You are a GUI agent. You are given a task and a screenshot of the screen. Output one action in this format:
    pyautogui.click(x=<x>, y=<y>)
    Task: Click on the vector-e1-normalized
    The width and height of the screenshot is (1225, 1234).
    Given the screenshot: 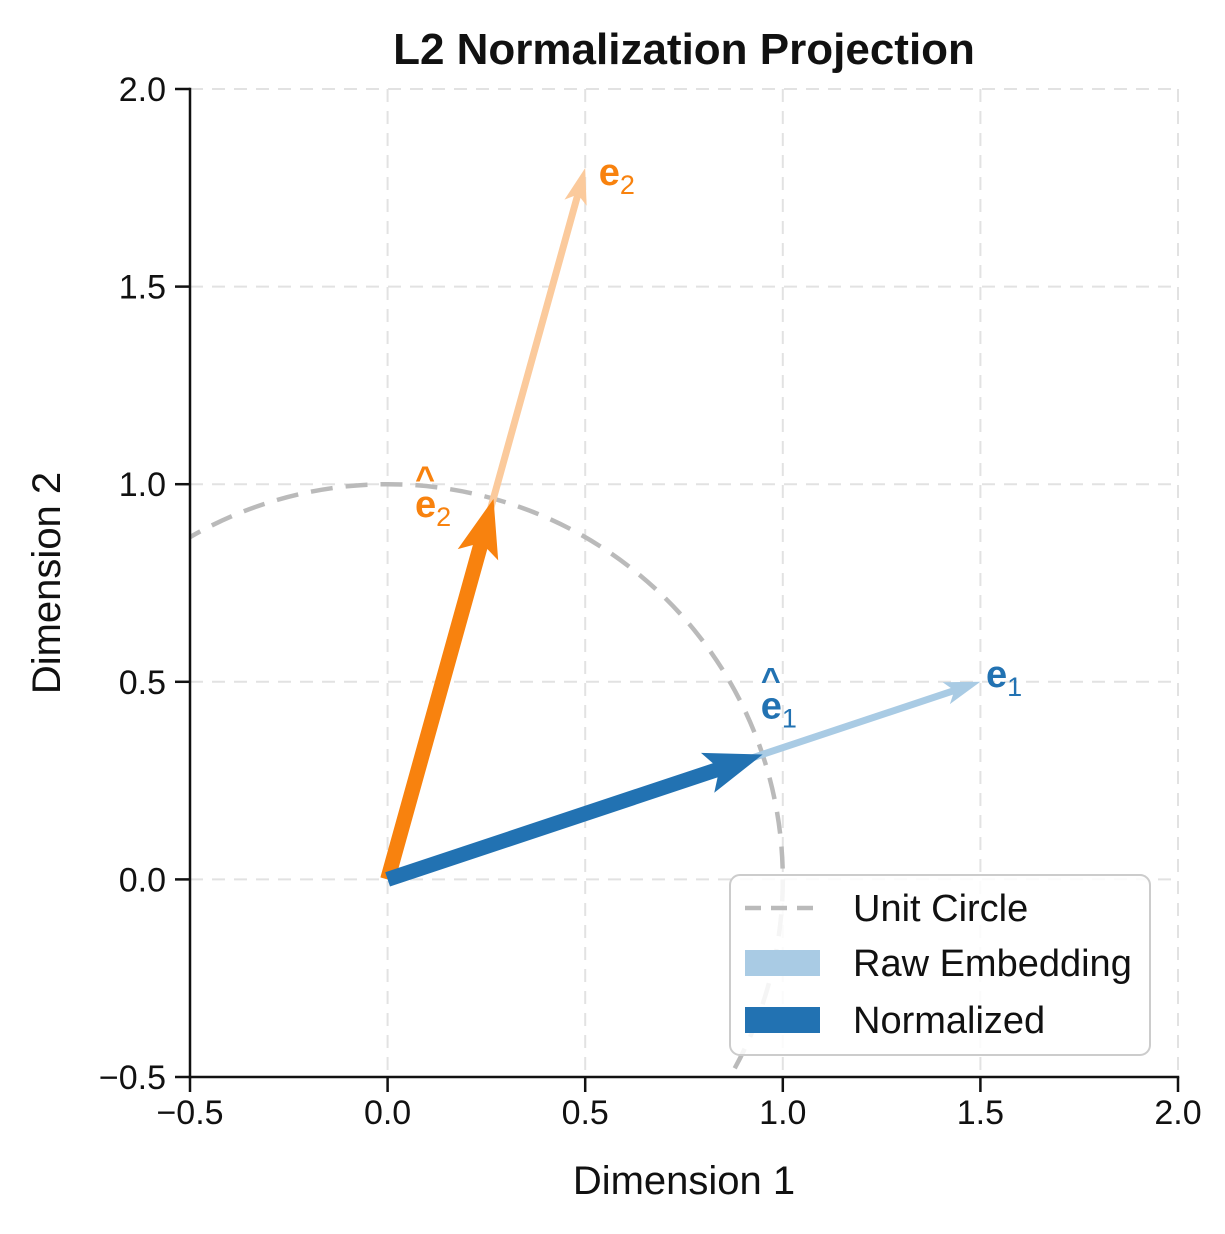 What is the action you would take?
    pyautogui.click(x=574, y=819)
    